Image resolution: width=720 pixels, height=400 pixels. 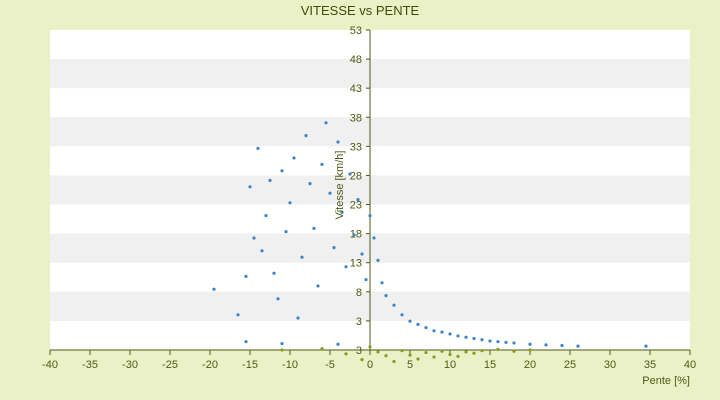 What do you see at coordinates (210, 365) in the screenshot?
I see `x-tick-label: -20` at bounding box center [210, 365].